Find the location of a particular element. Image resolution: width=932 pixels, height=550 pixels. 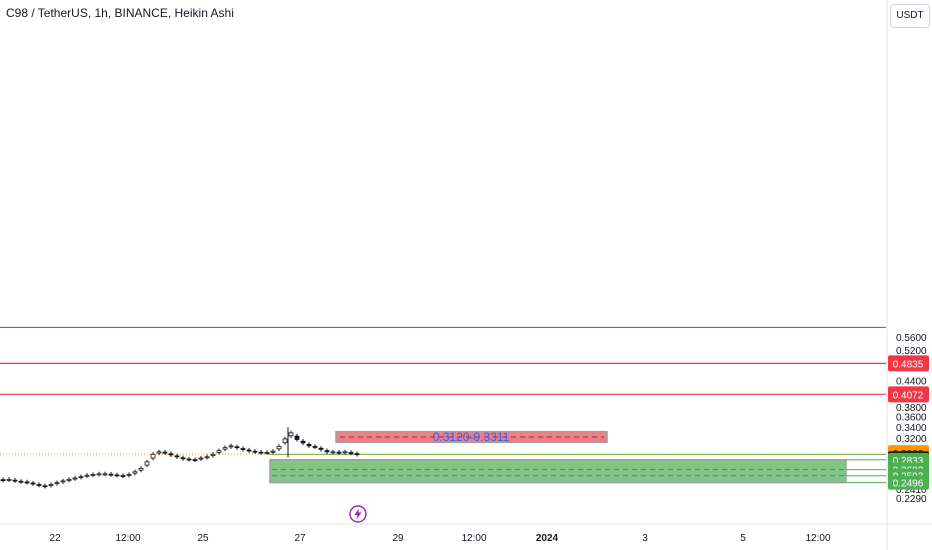

price-tick-label: 0.3400 is located at coordinates (911, 428).